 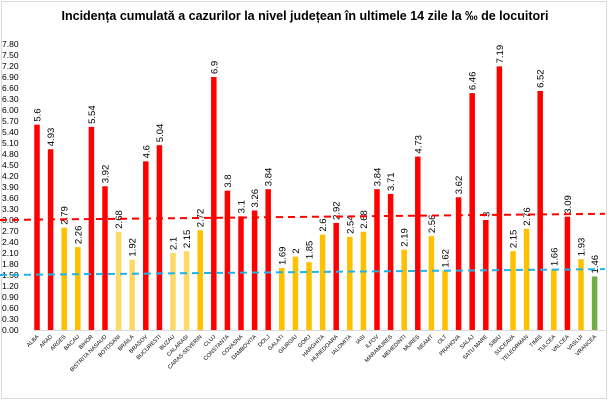 I want to click on bar-braila, so click(x=132, y=294).